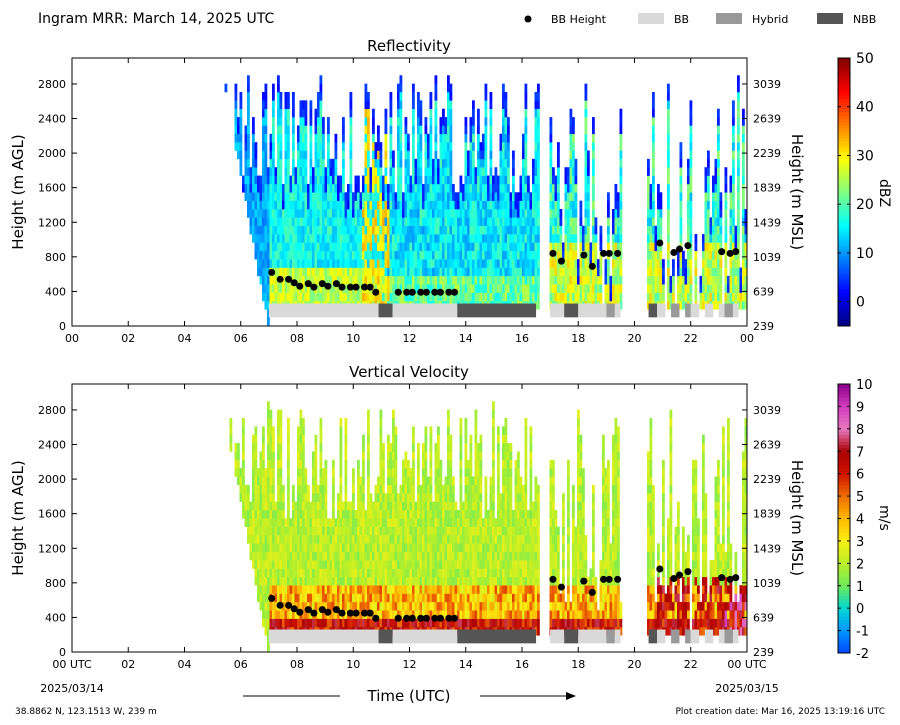  Describe the element at coordinates (767, 153) in the screenshot. I see `y-right-tick-label: 2239` at that location.